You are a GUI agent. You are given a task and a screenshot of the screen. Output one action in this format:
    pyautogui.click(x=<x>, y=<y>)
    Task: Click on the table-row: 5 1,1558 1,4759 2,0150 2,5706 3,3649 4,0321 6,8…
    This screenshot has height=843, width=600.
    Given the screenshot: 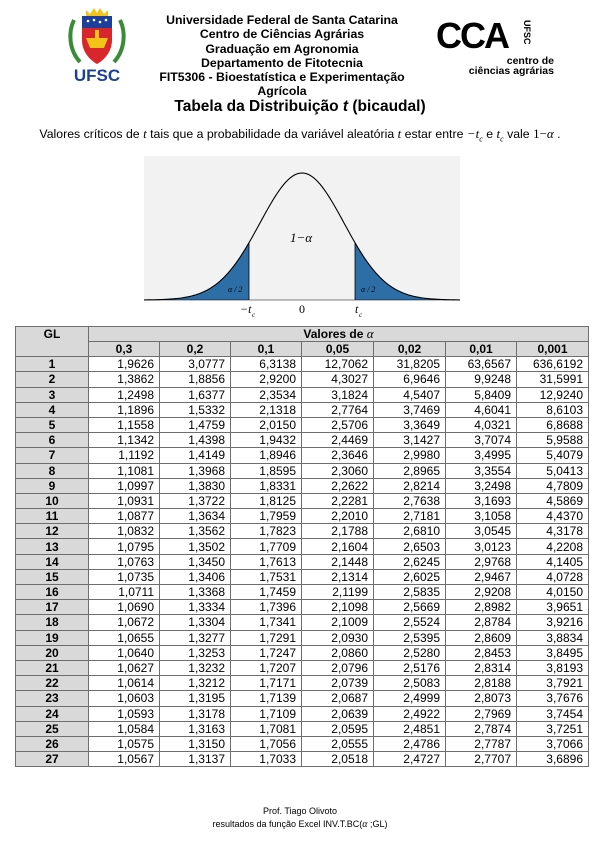 What is the action you would take?
    pyautogui.click(x=302, y=425)
    